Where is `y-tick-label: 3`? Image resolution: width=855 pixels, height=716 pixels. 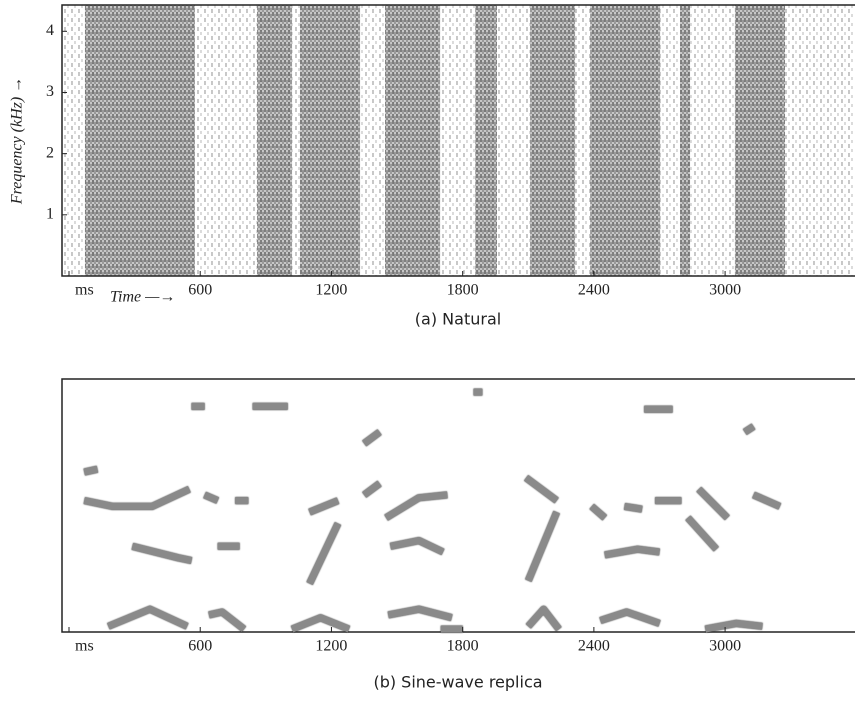
y-tick-label: 3 is located at coordinates (50, 91).